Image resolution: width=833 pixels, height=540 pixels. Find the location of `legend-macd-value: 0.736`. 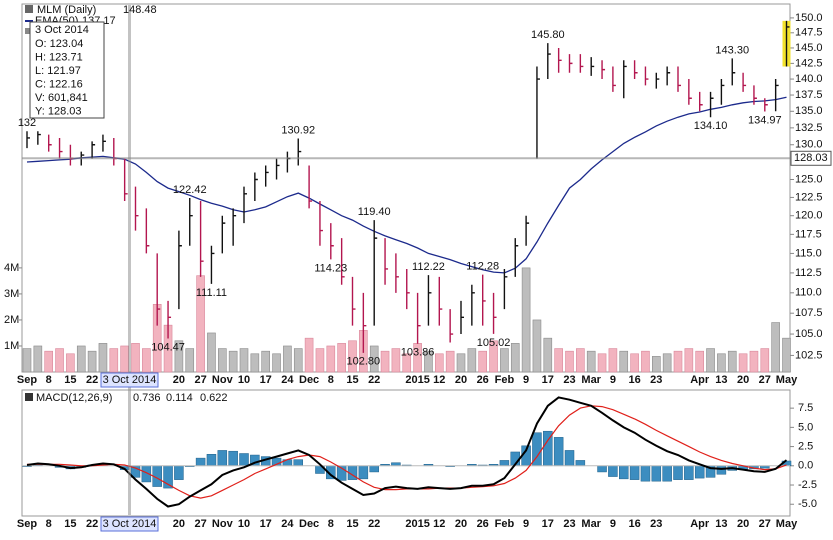

legend-macd-value: 0.736 is located at coordinates (147, 398).